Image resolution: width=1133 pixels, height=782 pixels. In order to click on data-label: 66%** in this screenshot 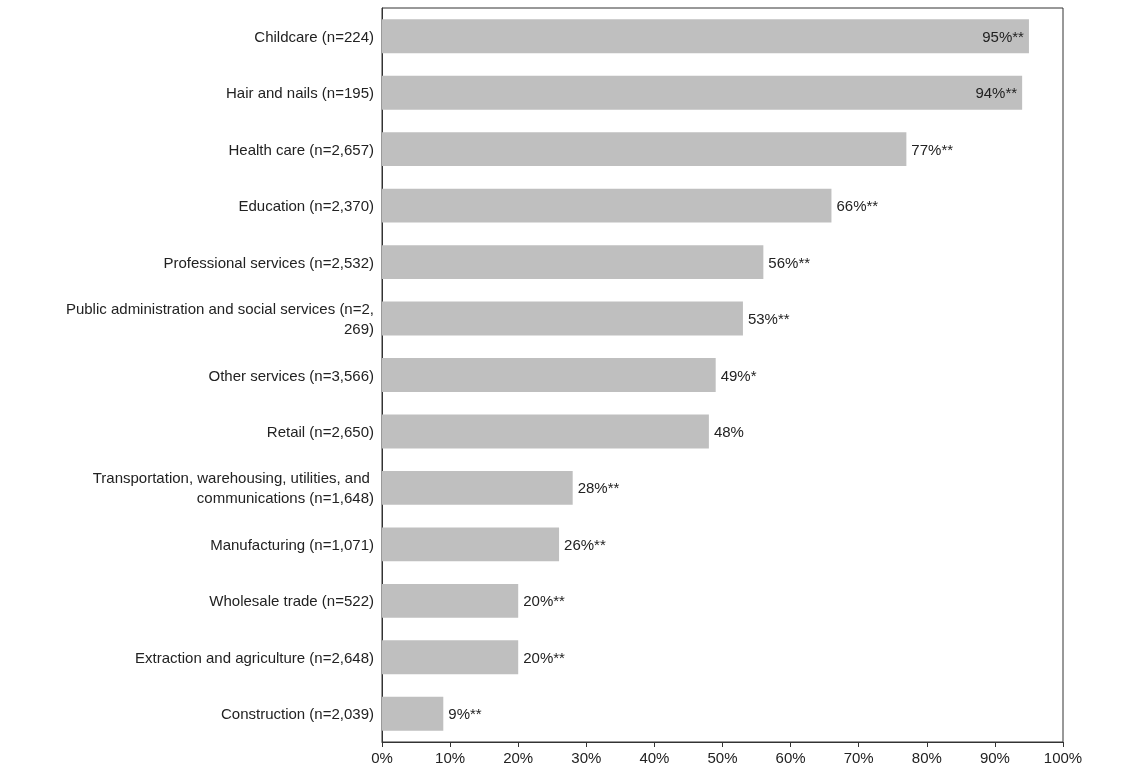, I will do `click(857, 206)`.